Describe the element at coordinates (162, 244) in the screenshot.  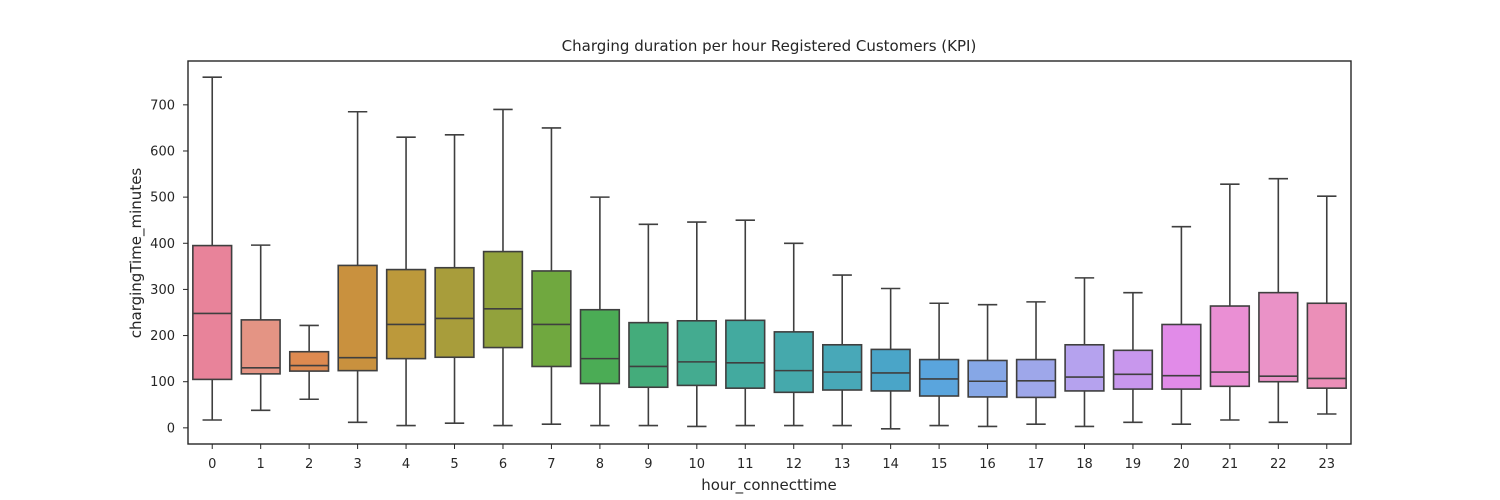
I see `y-tick-label: 400` at that location.